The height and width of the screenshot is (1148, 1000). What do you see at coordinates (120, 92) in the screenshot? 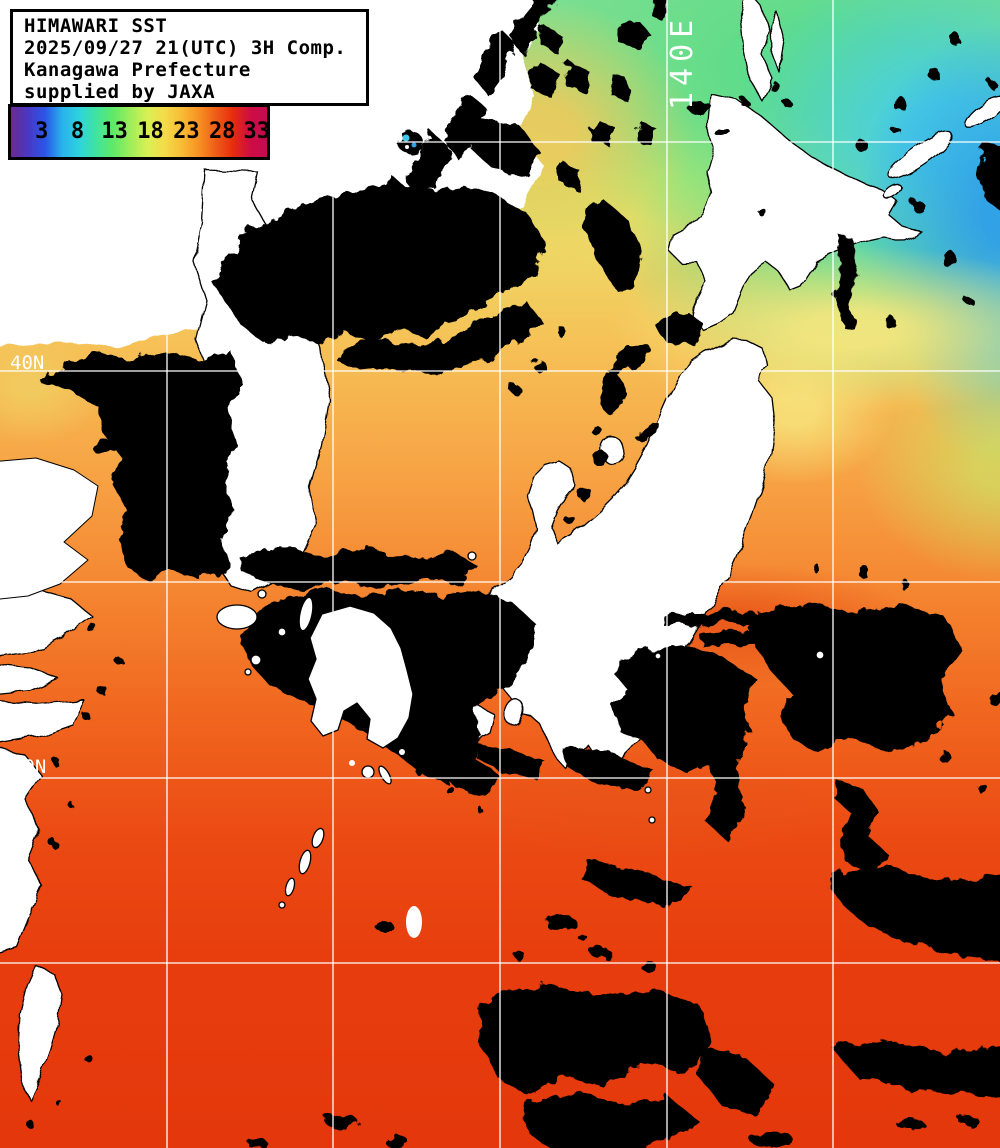
I see `credit: supplied by JAXA` at bounding box center [120, 92].